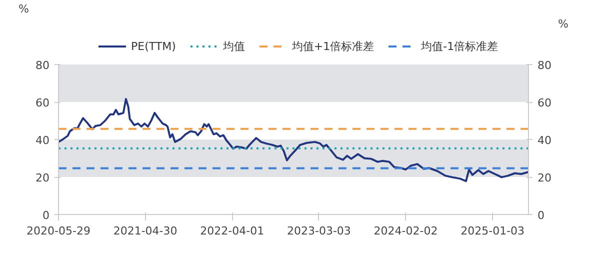  Describe the element at coordinates (318, 231) in the screenshot. I see `x-tick-label: 2023-03-03` at that location.